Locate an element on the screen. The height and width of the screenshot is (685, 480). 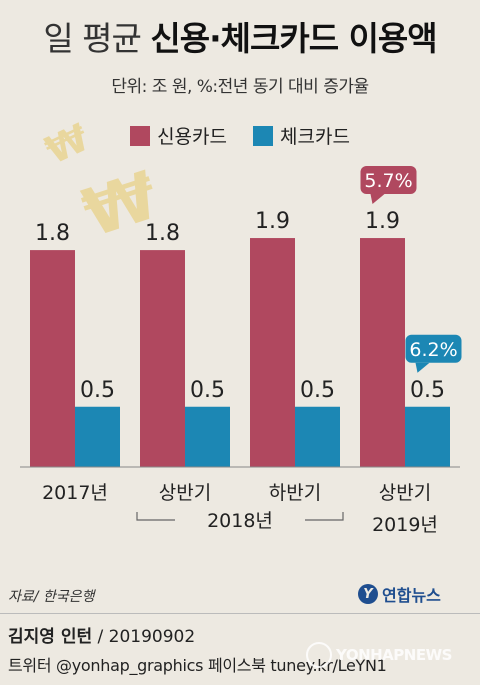
group-bracket-left is located at coordinates (155, 516).